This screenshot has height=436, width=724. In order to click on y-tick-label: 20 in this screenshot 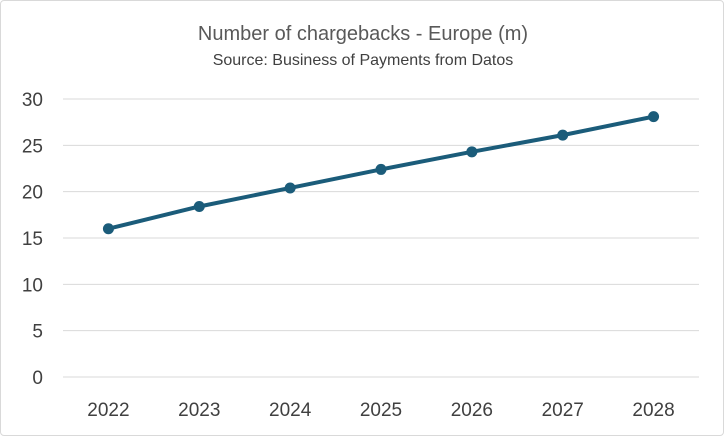, I will do `click(32, 193)`.